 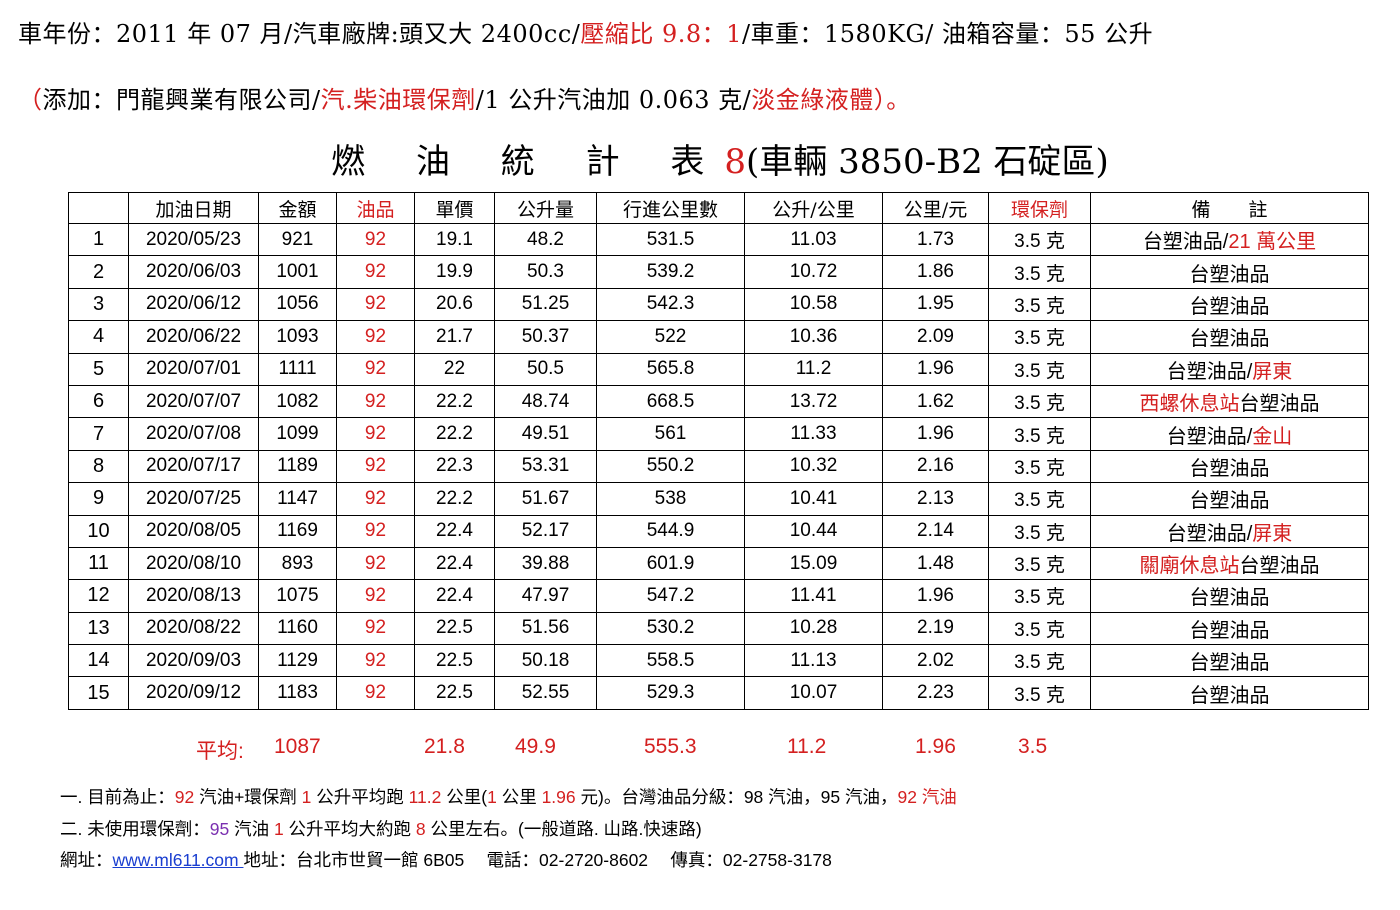 What do you see at coordinates (30, 100) in the screenshot?
I see `additive-open-paren: （` at bounding box center [30, 100].